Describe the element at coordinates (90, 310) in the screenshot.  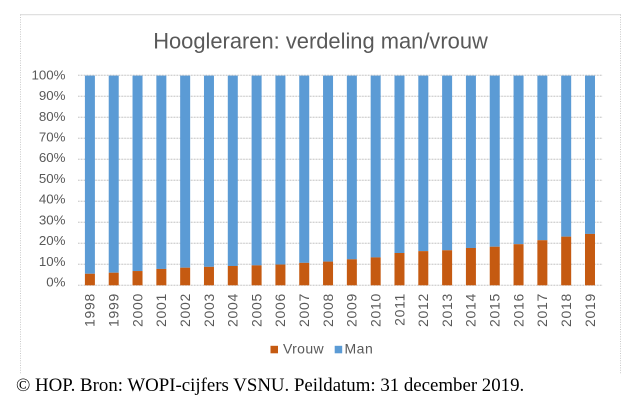
I see `svg-text: 1998` at that location.